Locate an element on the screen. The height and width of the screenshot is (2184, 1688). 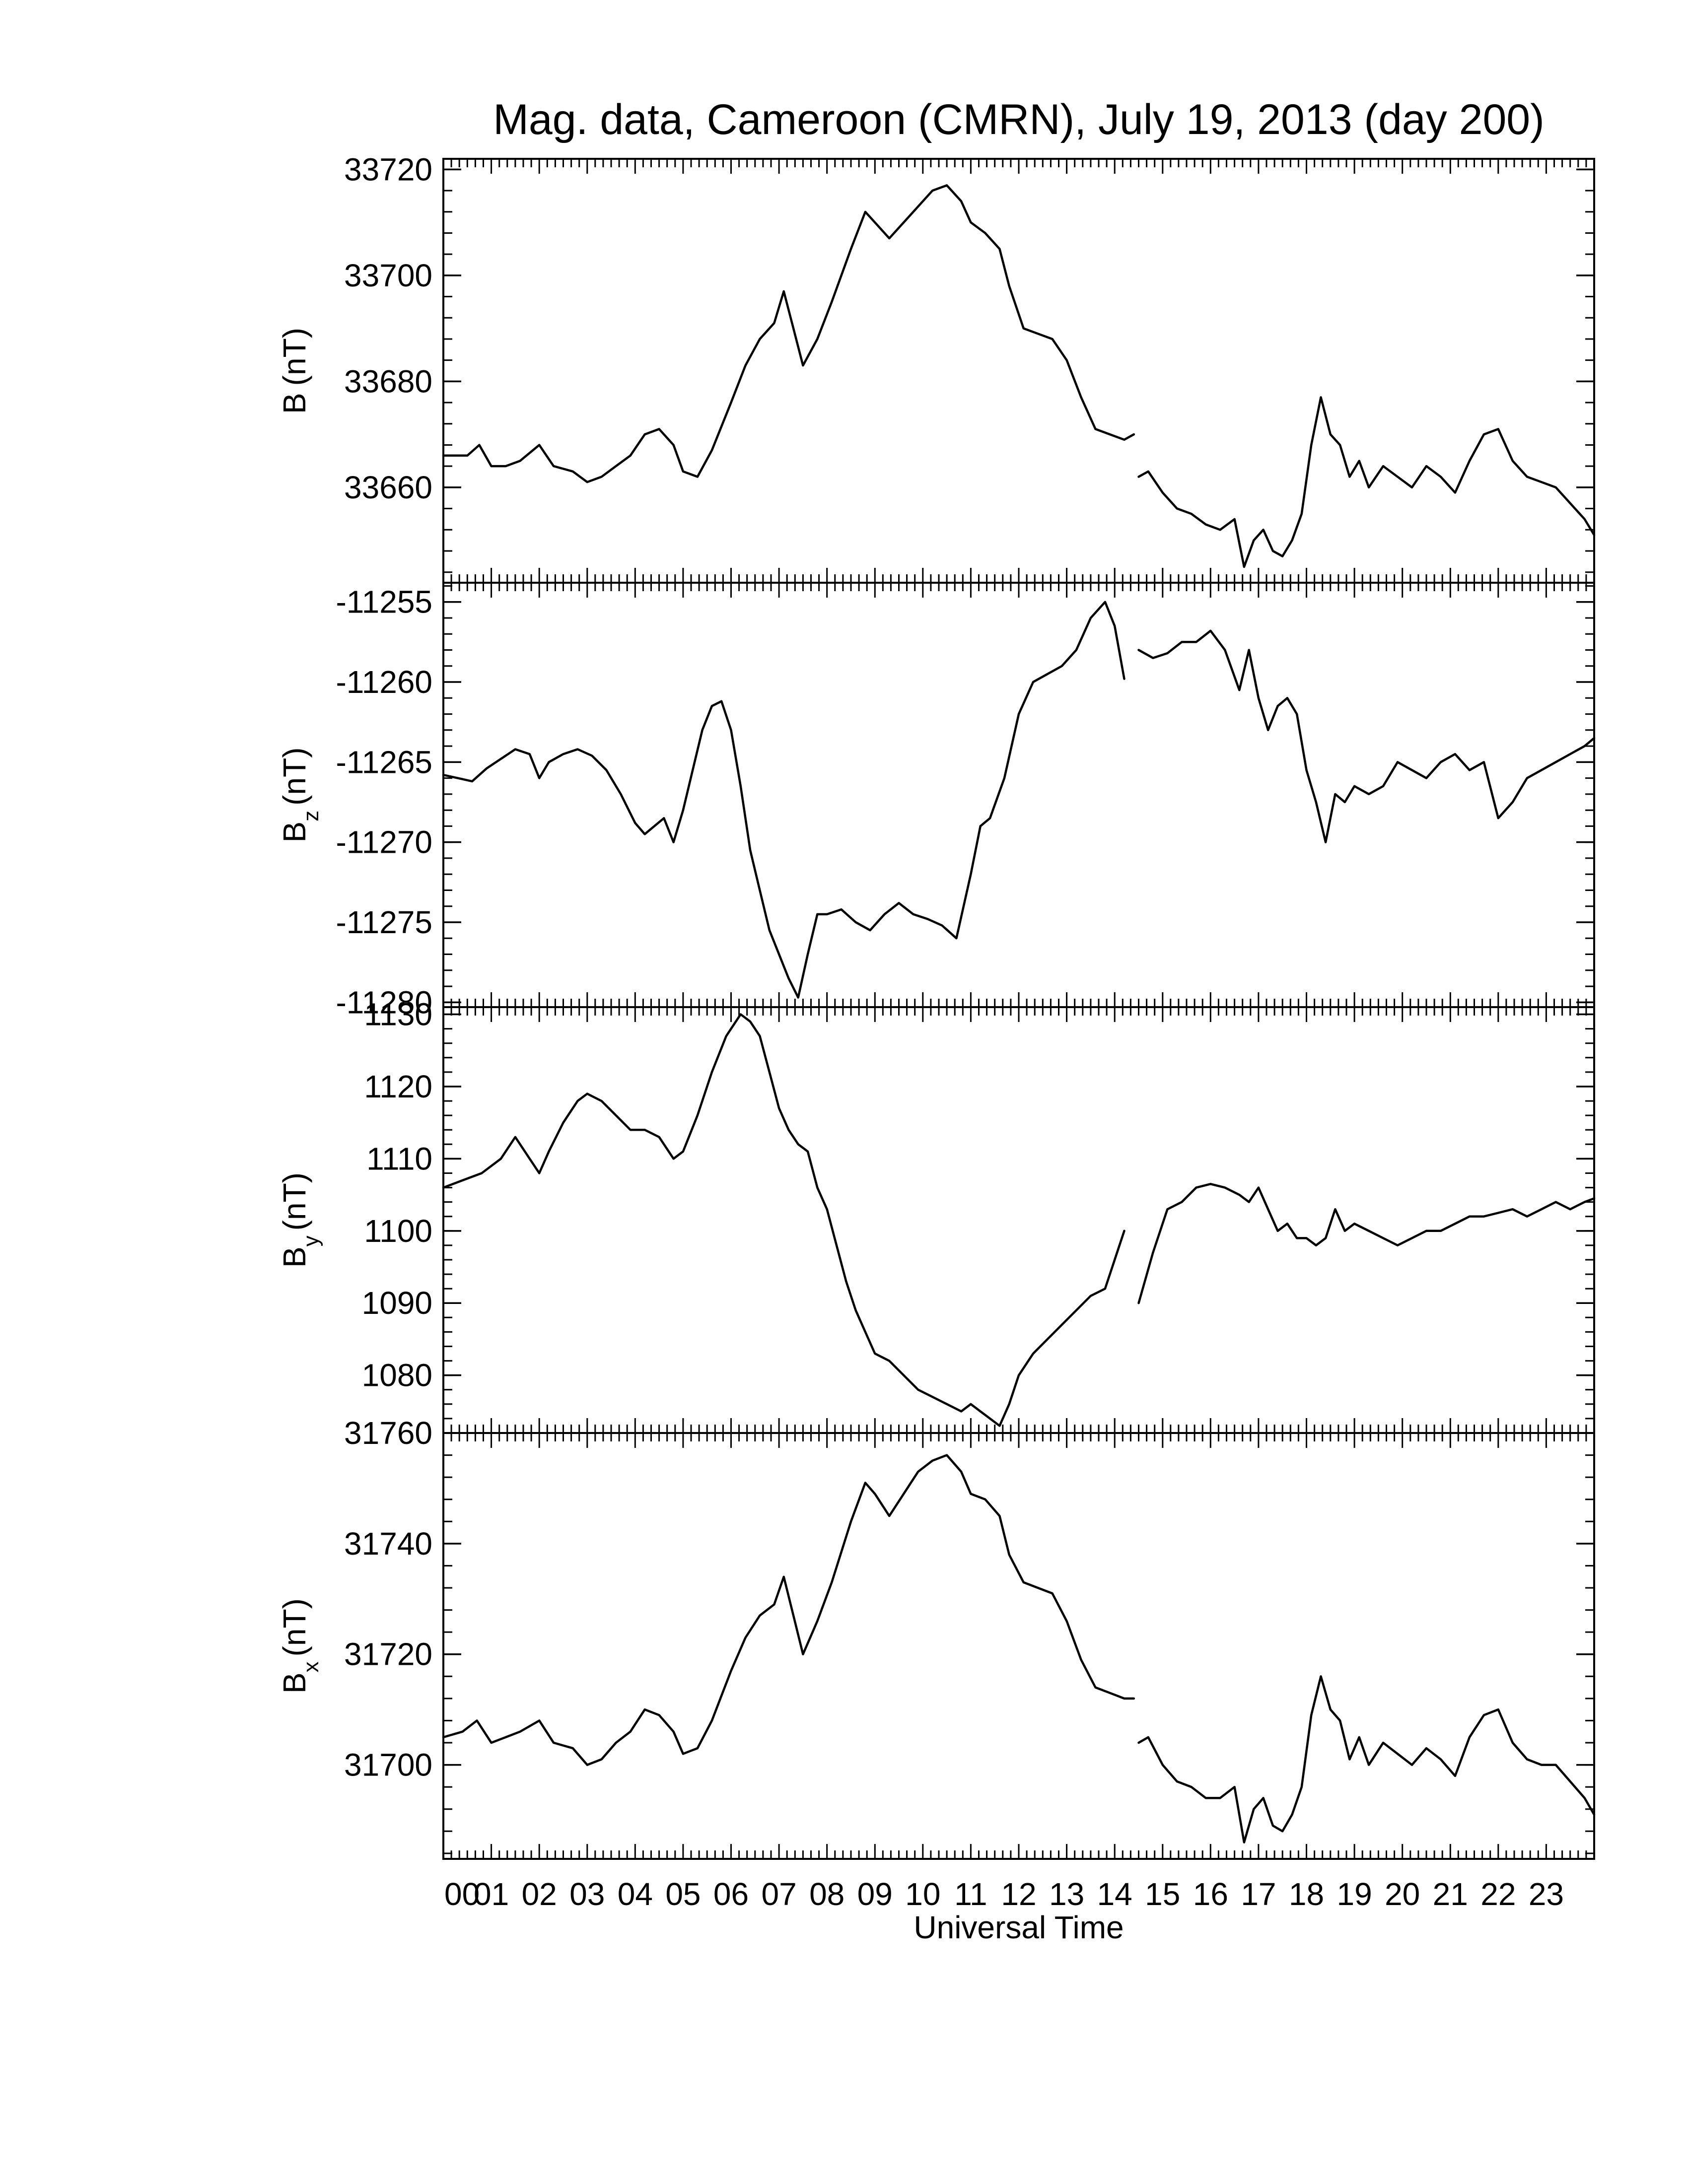
x-tick-label: 01 is located at coordinates (491, 1894).